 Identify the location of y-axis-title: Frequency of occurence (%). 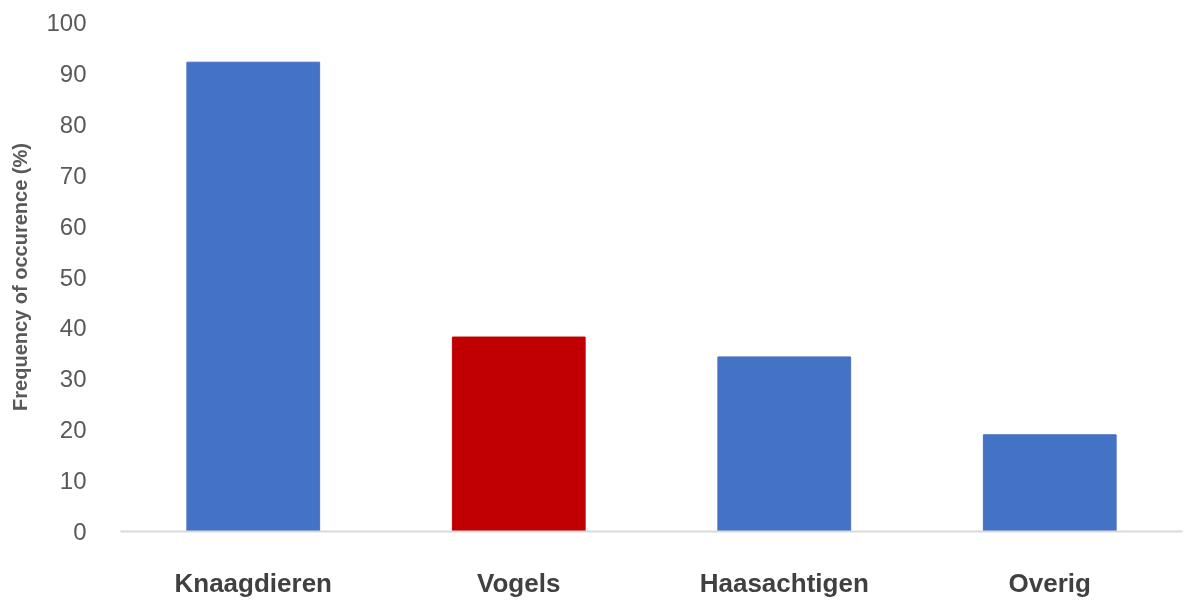
(20, 277).